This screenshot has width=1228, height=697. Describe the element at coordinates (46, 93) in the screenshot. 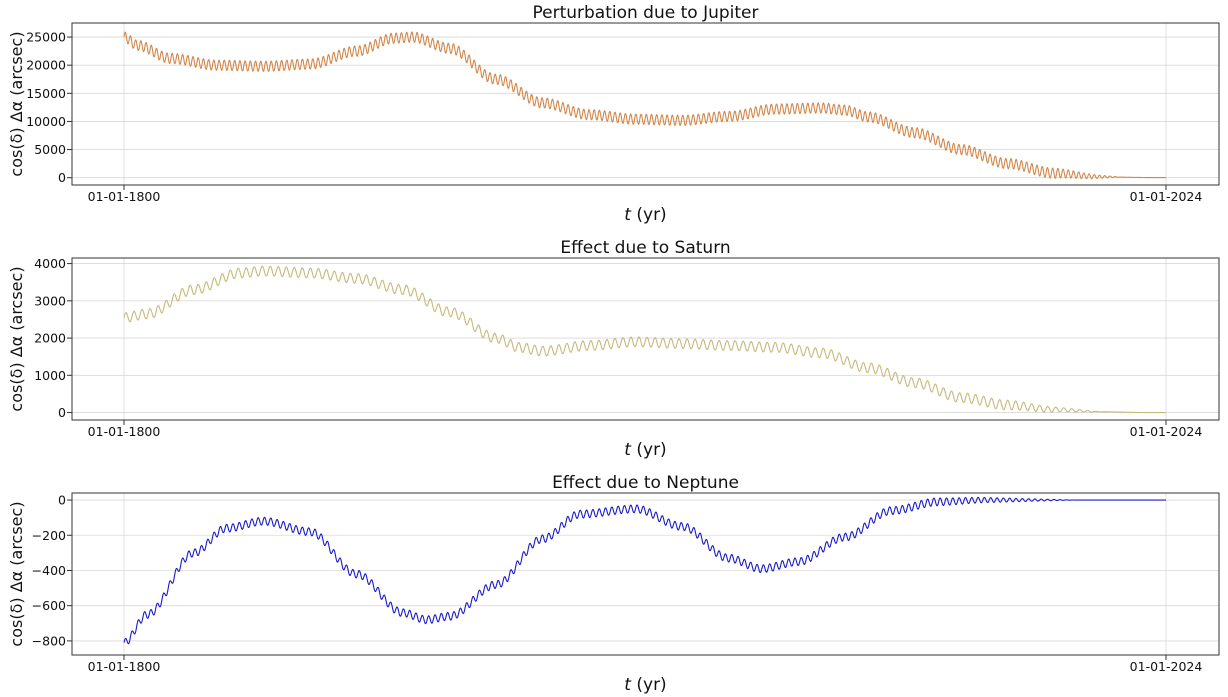

I see `y-tick-label: 15000` at that location.